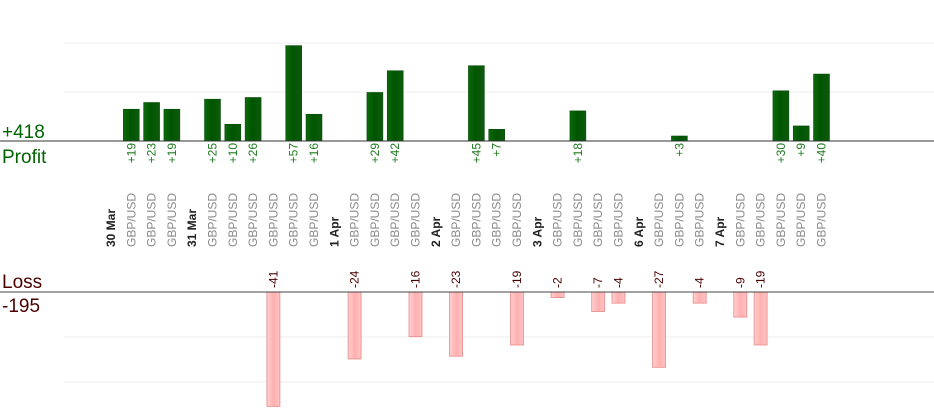 This screenshot has width=934, height=420. I want to click on date-label: 30 Mar, so click(111, 228).